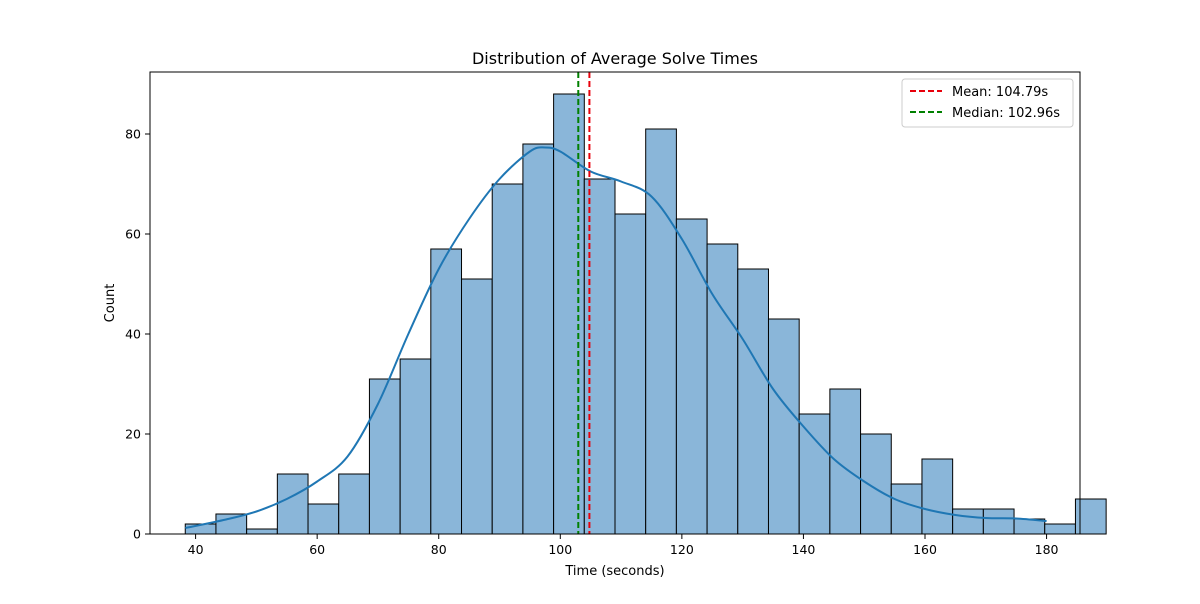  What do you see at coordinates (439, 549) in the screenshot?
I see `x-tick-label: 80` at bounding box center [439, 549].